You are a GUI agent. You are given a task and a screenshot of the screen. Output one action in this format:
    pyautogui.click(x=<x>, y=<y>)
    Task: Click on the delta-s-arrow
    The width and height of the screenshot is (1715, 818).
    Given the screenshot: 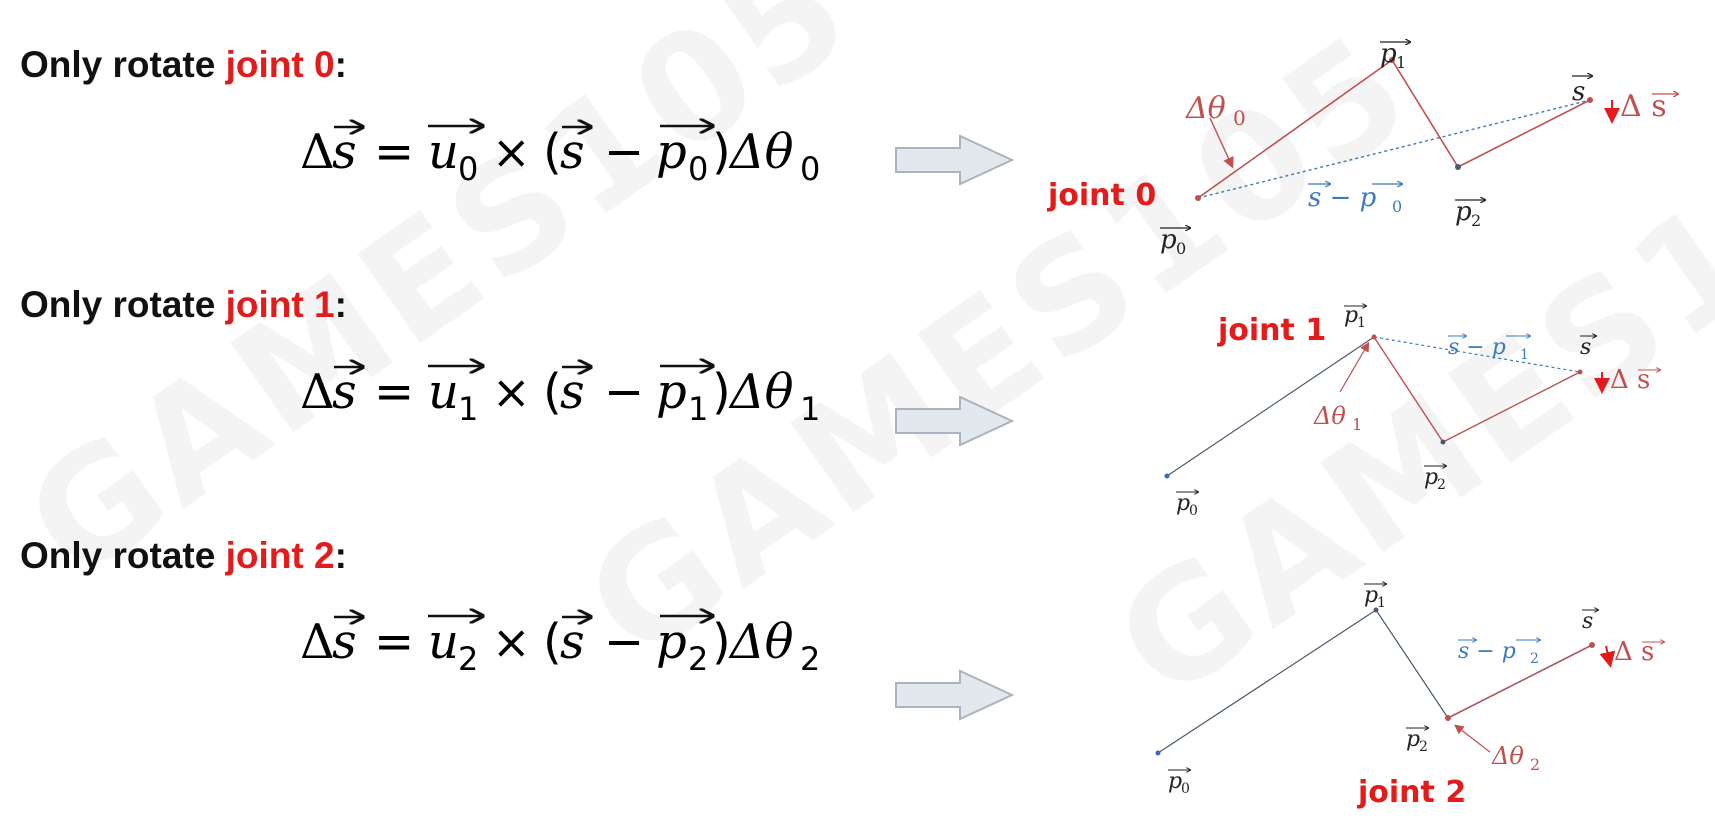 What is the action you would take?
    pyautogui.click(x=1607, y=656)
    